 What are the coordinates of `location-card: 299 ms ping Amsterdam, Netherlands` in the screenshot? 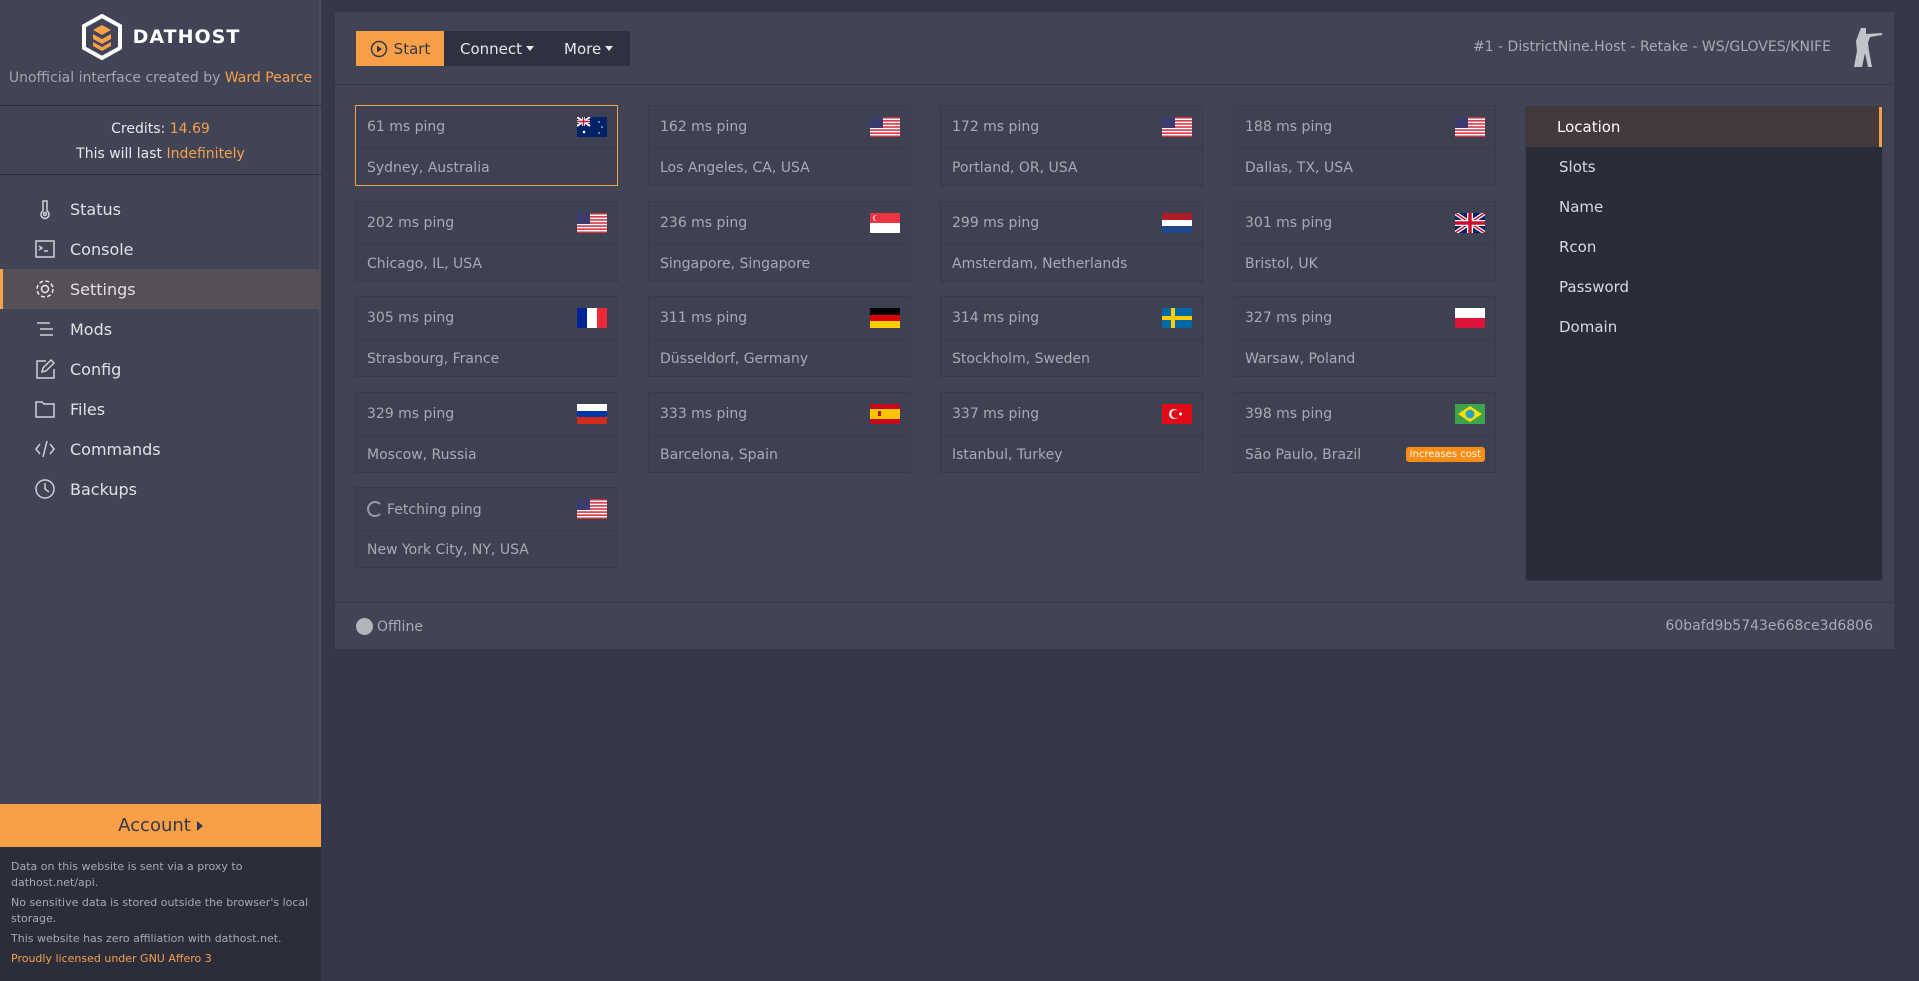 It's located at (1071, 241).